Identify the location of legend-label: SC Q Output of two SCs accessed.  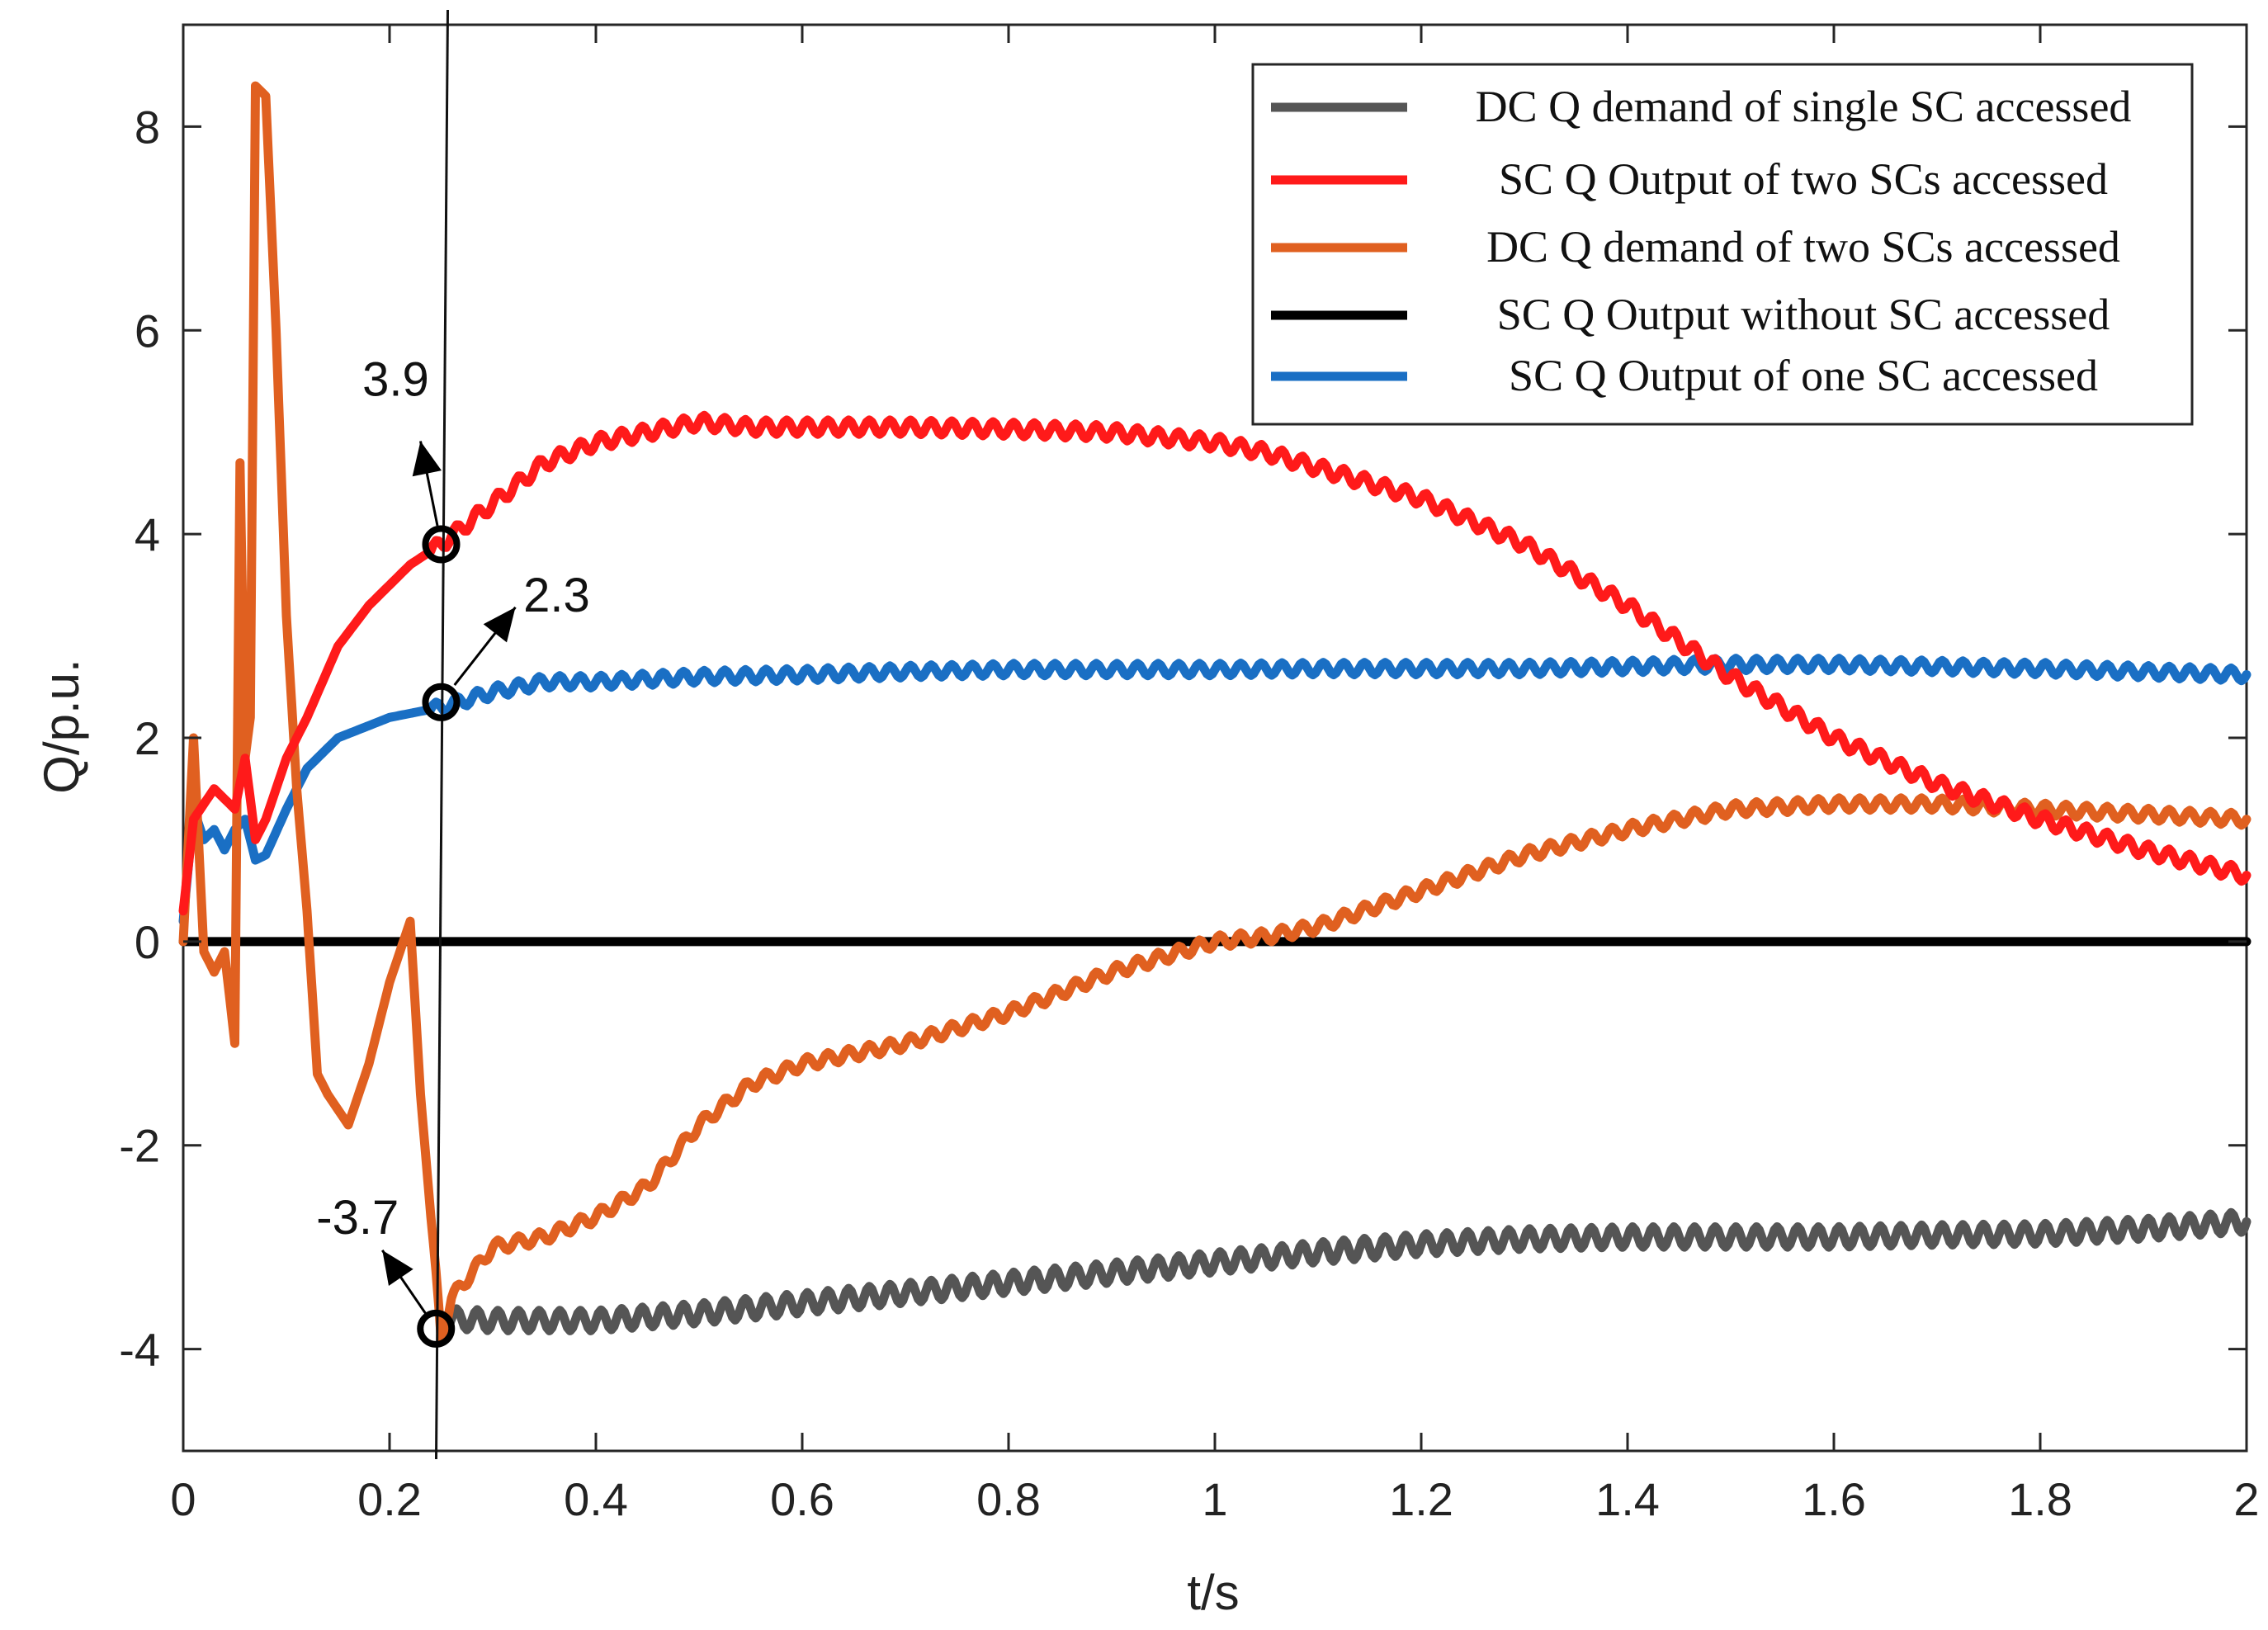
(1803, 179).